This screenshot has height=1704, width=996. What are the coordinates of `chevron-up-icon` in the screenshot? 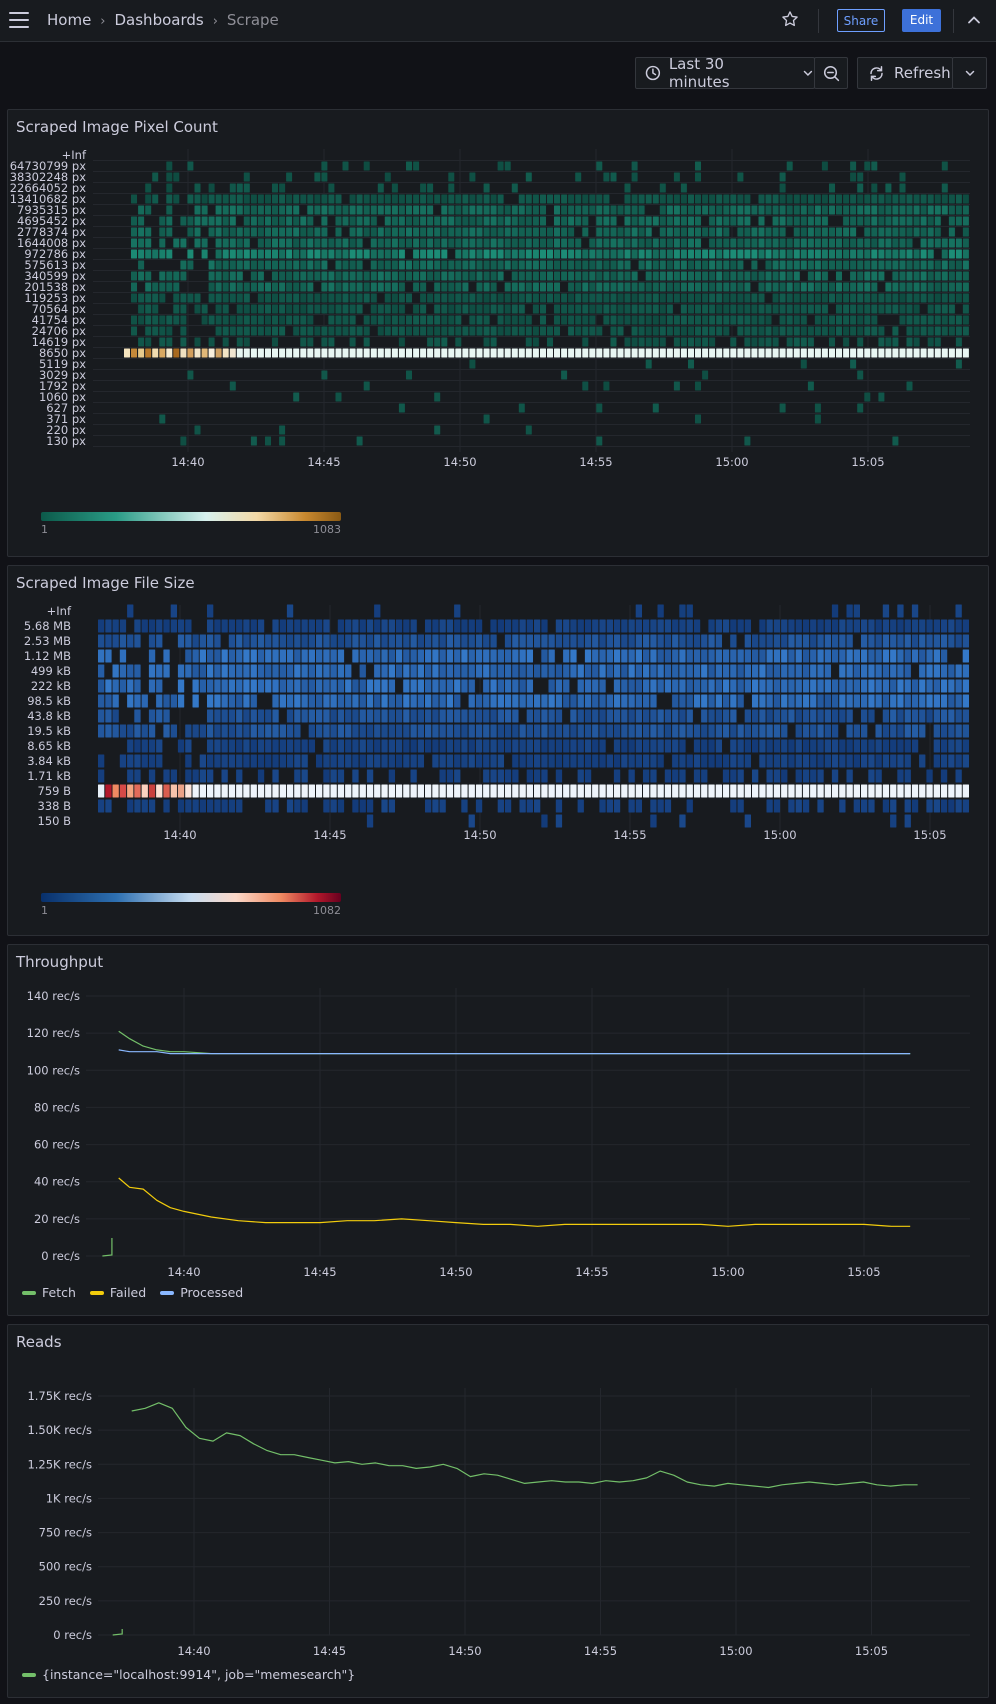 It's located at (974, 20).